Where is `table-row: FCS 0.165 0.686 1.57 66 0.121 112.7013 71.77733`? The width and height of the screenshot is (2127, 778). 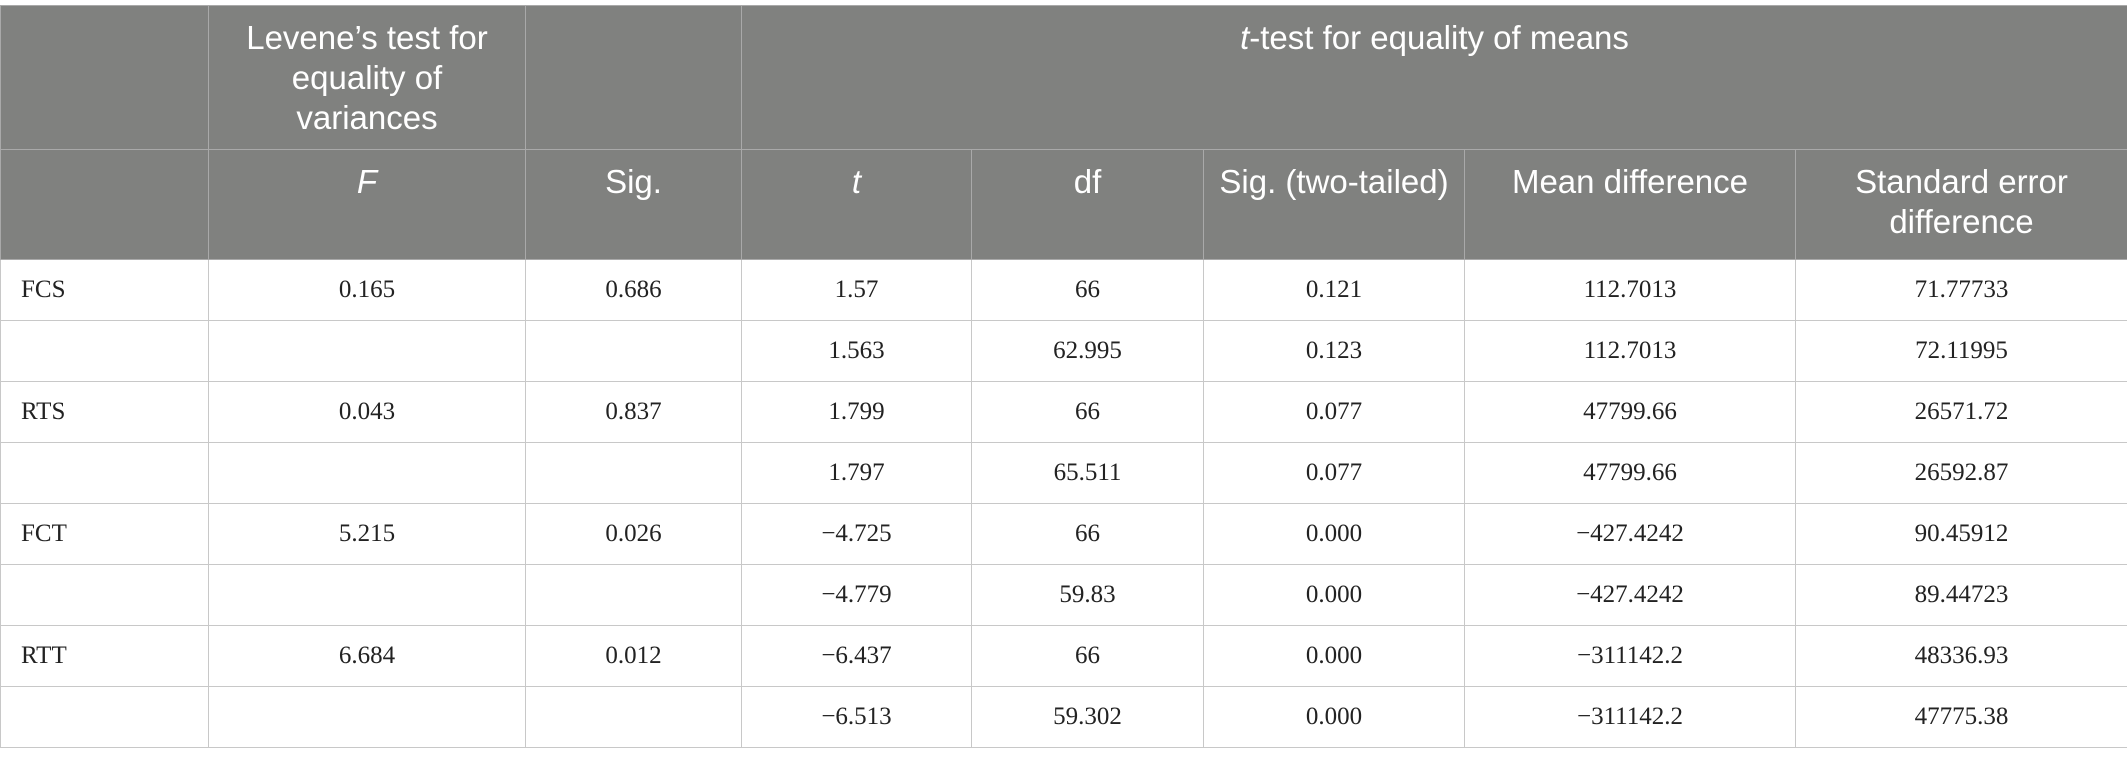
table-row: FCS 0.165 0.686 1.57 66 0.121 112.7013 71.77733 is located at coordinates (1063, 290).